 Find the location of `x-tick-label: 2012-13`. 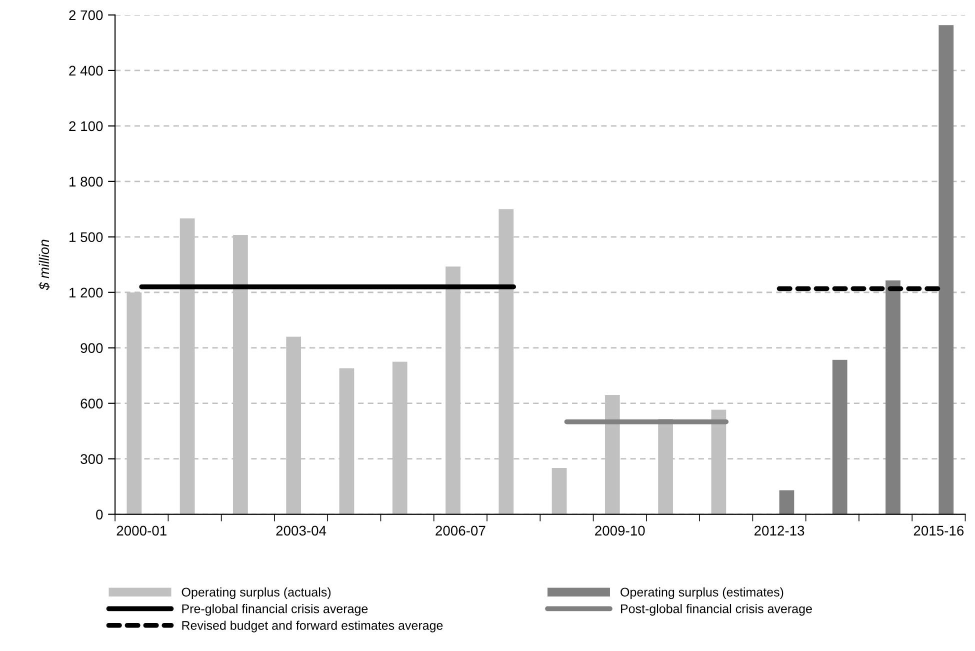

x-tick-label: 2012-13 is located at coordinates (779, 531).